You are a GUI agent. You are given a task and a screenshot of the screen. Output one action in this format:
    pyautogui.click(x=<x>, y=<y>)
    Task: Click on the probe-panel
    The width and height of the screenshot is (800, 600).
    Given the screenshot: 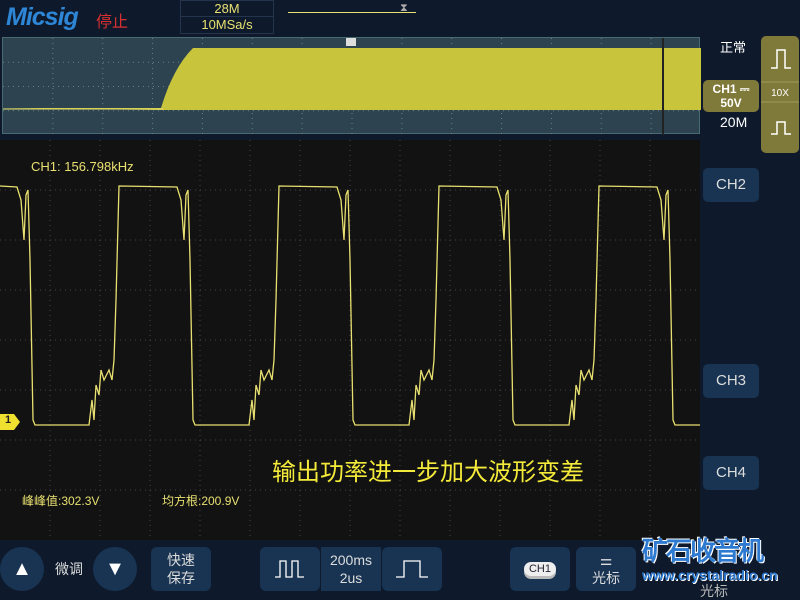 What is the action you would take?
    pyautogui.click(x=780, y=94)
    